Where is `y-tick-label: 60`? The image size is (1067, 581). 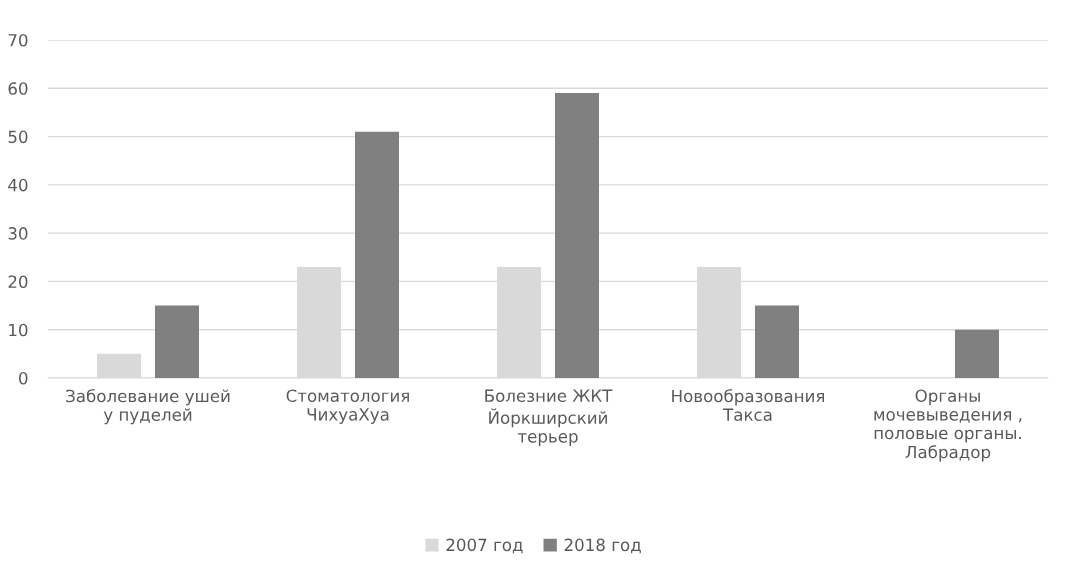 y-tick-label: 60 is located at coordinates (18, 88).